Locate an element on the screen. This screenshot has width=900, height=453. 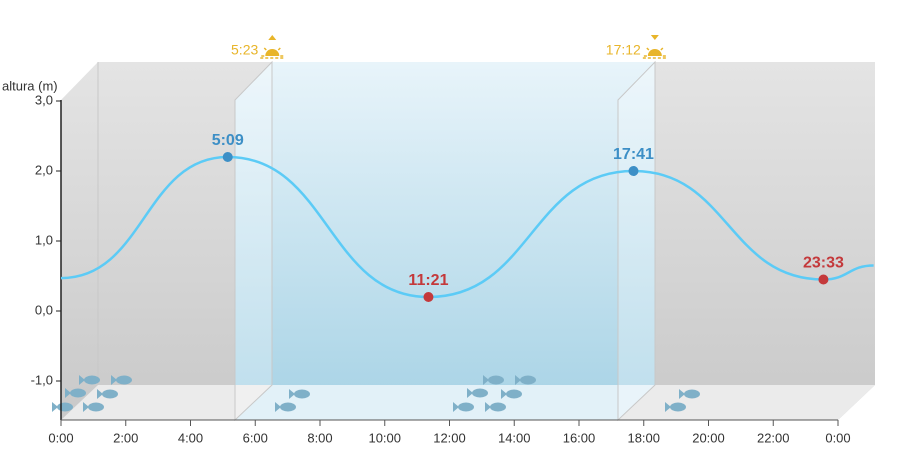
x-tick-label: 6:00 is located at coordinates (255, 437).